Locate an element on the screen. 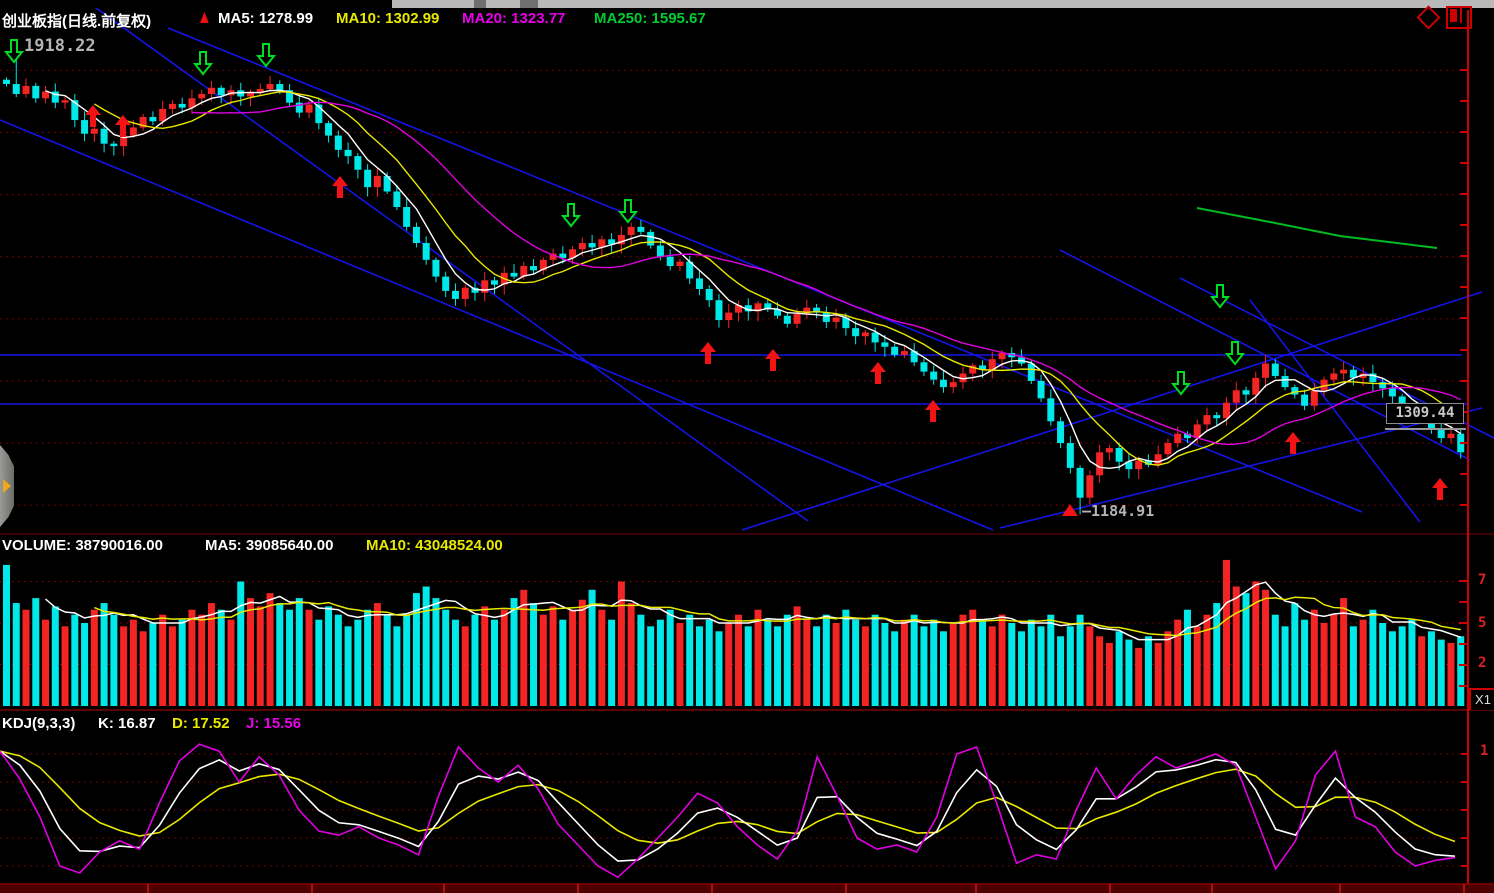 The image size is (1494, 893). ma250-readout: MA250: 1595.67 is located at coordinates (650, 18).